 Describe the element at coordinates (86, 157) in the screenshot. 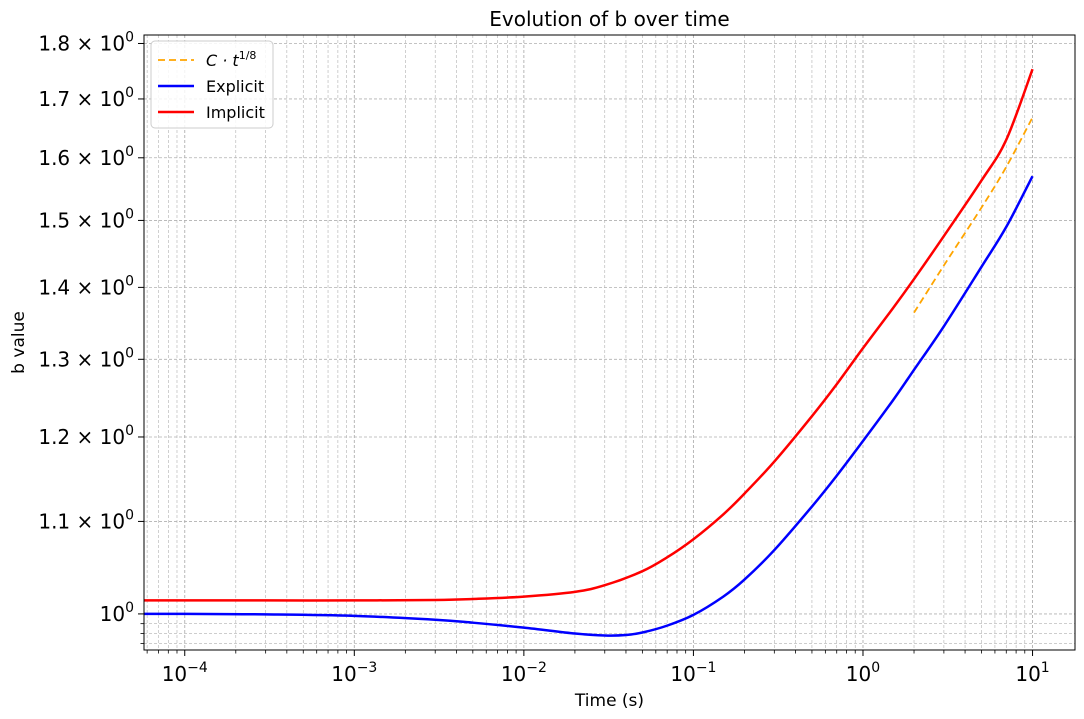

I see `y-tick-label: 1.6 × 100` at that location.